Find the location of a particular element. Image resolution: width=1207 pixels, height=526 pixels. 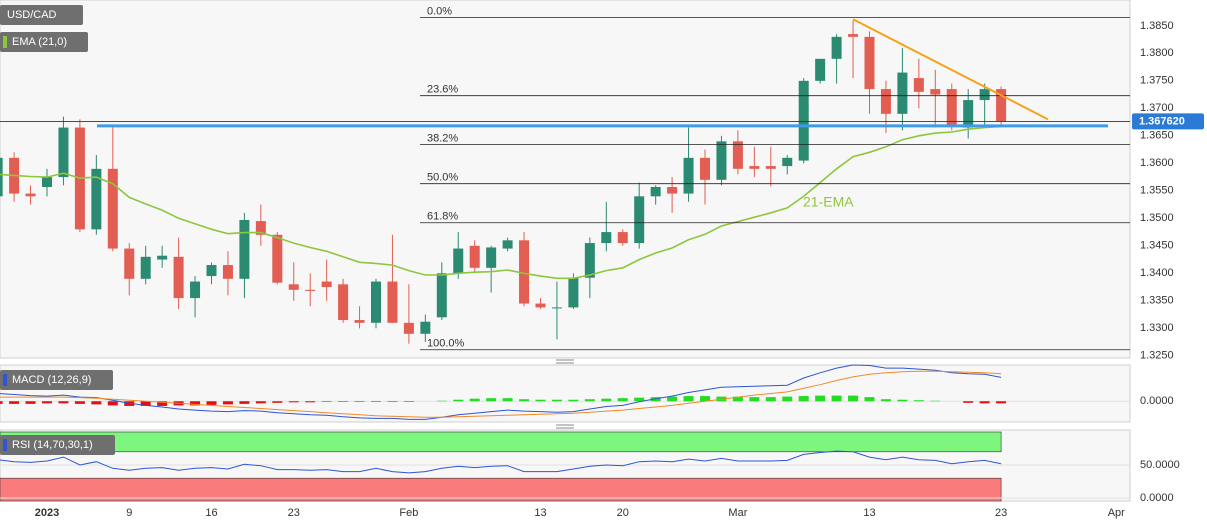

macd-legend-box is located at coordinates (56, 380).